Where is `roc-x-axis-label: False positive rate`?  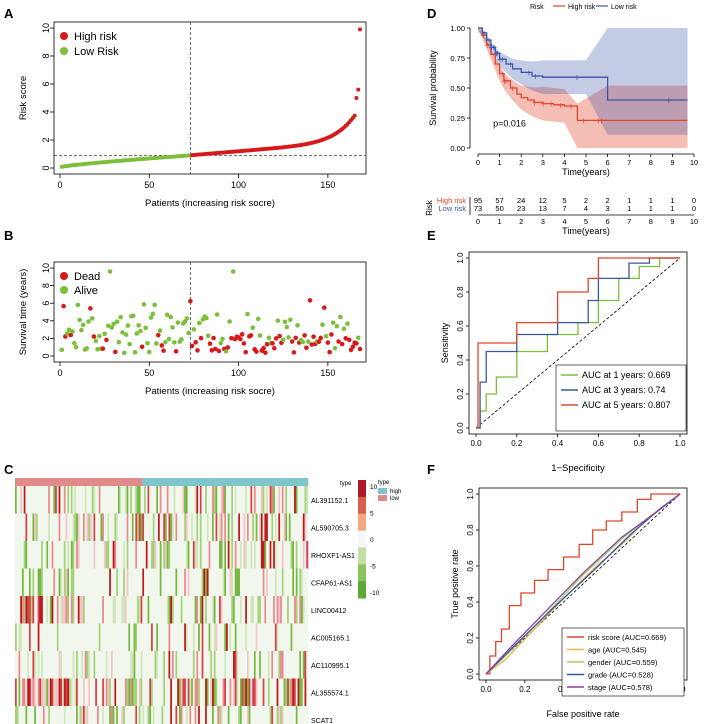
roc-x-axis-label: False positive rate is located at coordinates (582, 714).